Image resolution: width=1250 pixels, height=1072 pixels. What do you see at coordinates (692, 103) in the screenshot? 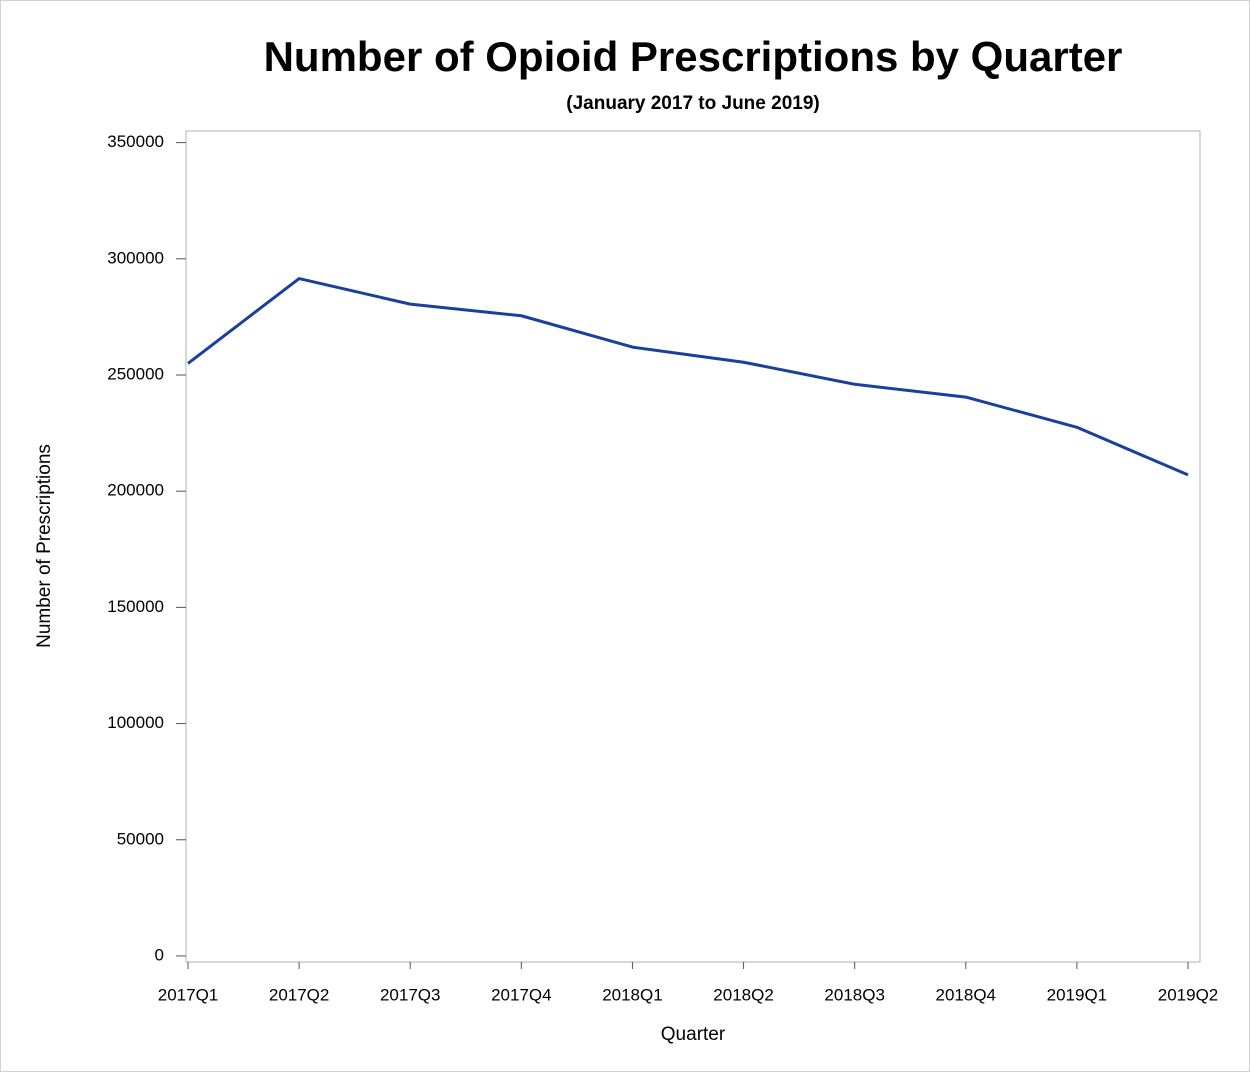
I see `chart-subtitle: (January 2017 to June 2019)` at bounding box center [692, 103].